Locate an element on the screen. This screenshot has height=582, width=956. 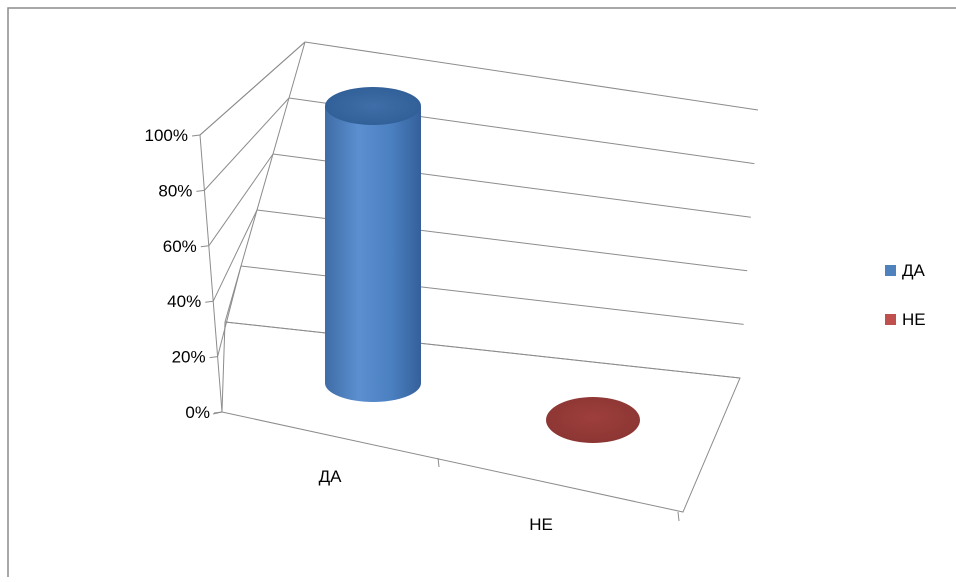
x-axis-ticks: ДА НЕ is located at coordinates (499, 495).